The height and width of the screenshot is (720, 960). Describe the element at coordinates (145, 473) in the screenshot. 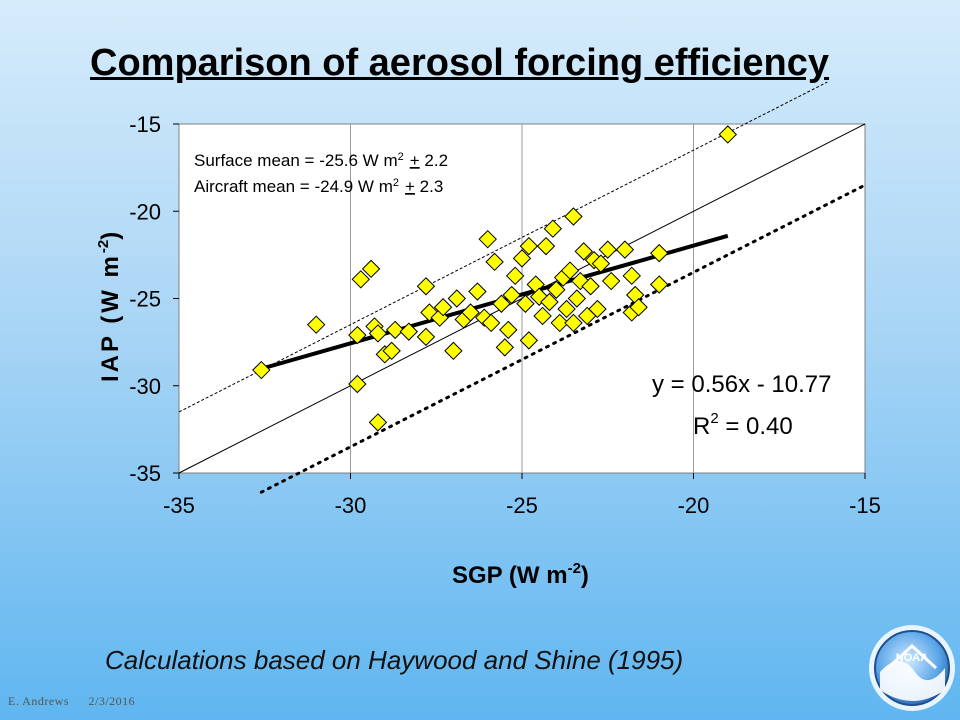

I see `y-tick-label: -35` at that location.